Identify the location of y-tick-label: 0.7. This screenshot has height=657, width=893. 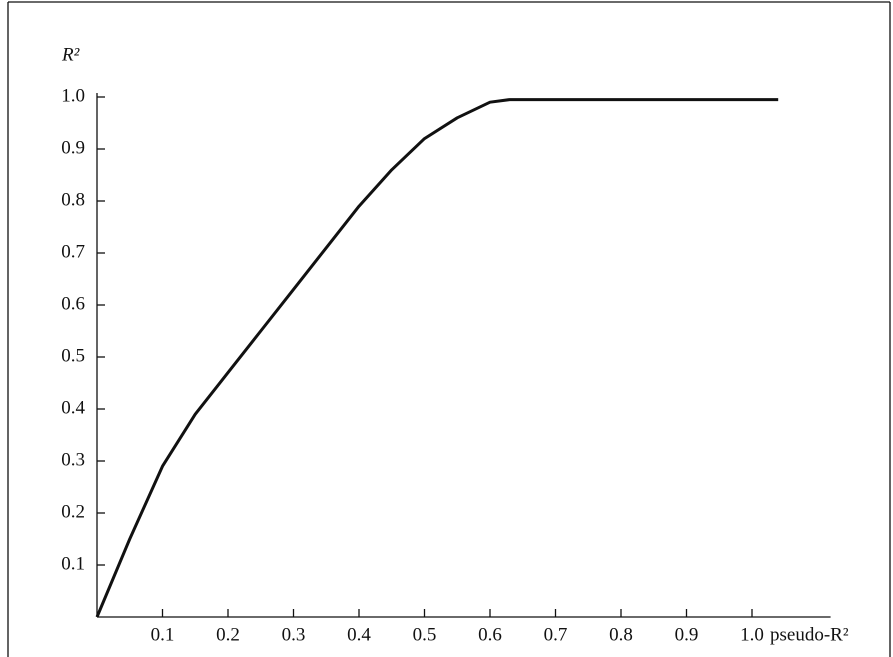
(73, 251).